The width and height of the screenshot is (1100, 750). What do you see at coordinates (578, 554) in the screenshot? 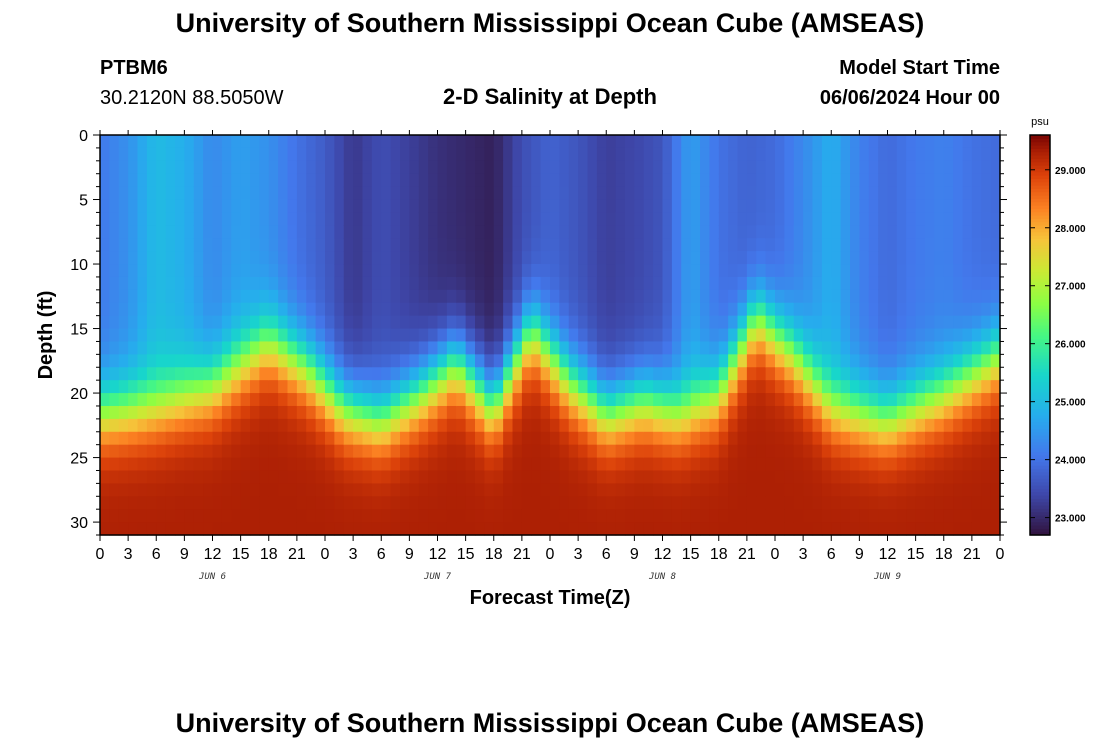
I see `x-tick-label: 3` at bounding box center [578, 554].